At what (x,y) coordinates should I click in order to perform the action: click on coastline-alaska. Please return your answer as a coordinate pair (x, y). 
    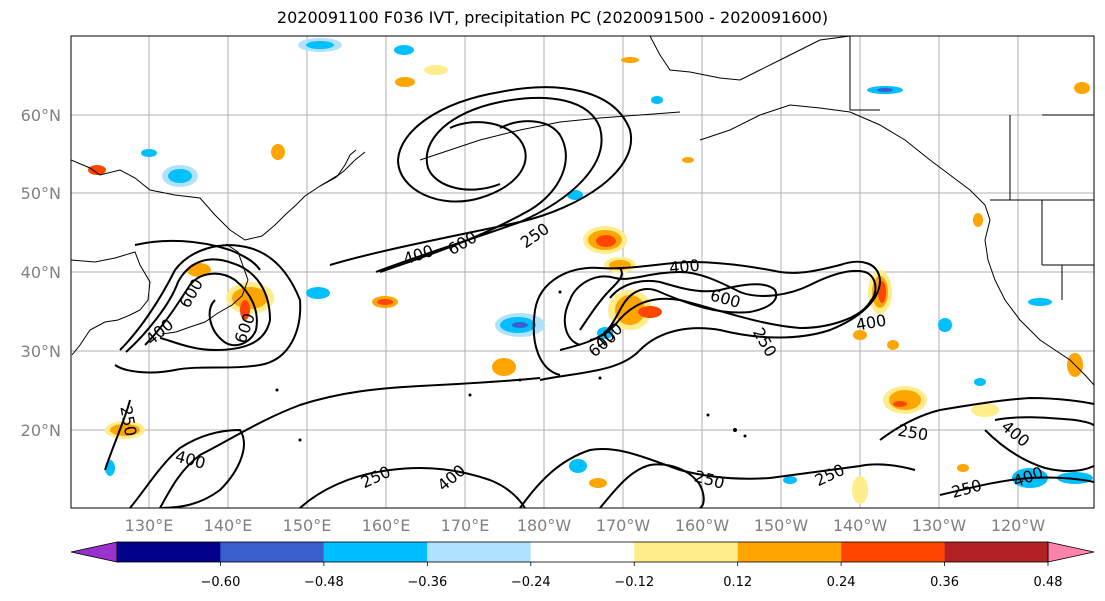
    Looking at the image, I should click on (750, 58).